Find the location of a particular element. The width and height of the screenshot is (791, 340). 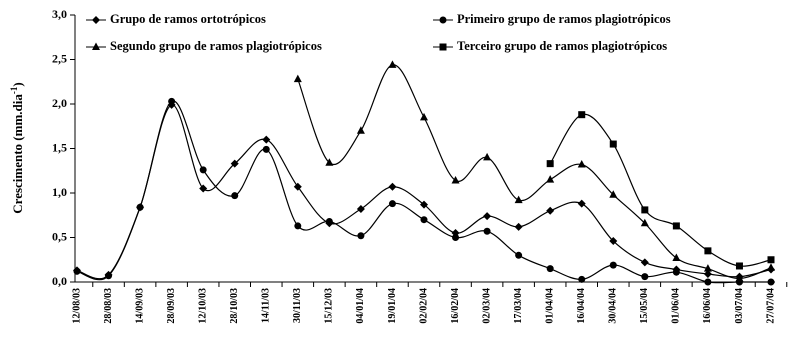

x-tick-label: 12/10/03 is located at coordinates (202, 306).